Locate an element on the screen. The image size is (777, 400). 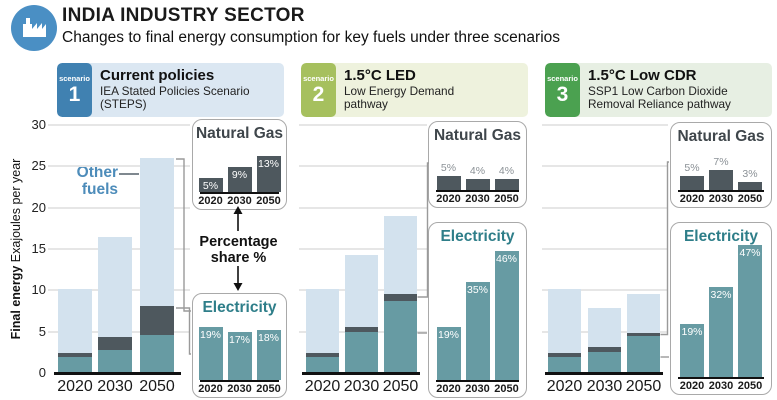
mini-pct-label: 18% is located at coordinates (268, 337).